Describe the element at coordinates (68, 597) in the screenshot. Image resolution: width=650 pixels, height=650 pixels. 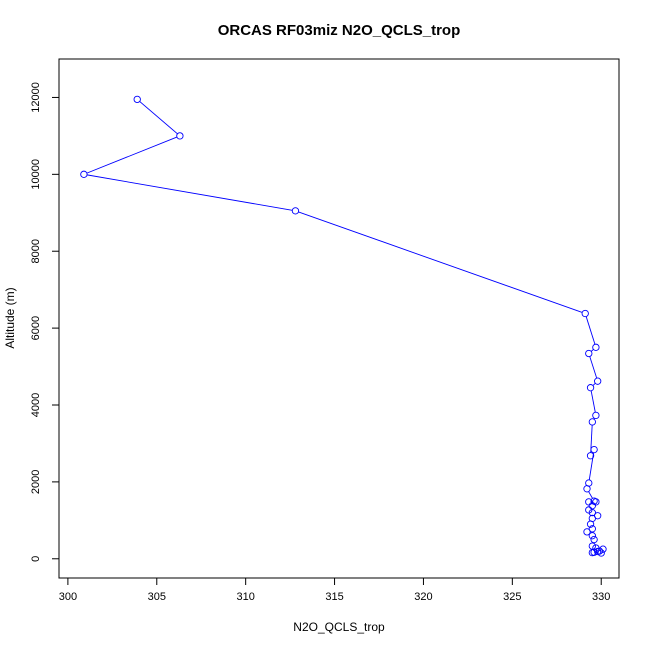
I see `x-tick-label: 300` at that location.